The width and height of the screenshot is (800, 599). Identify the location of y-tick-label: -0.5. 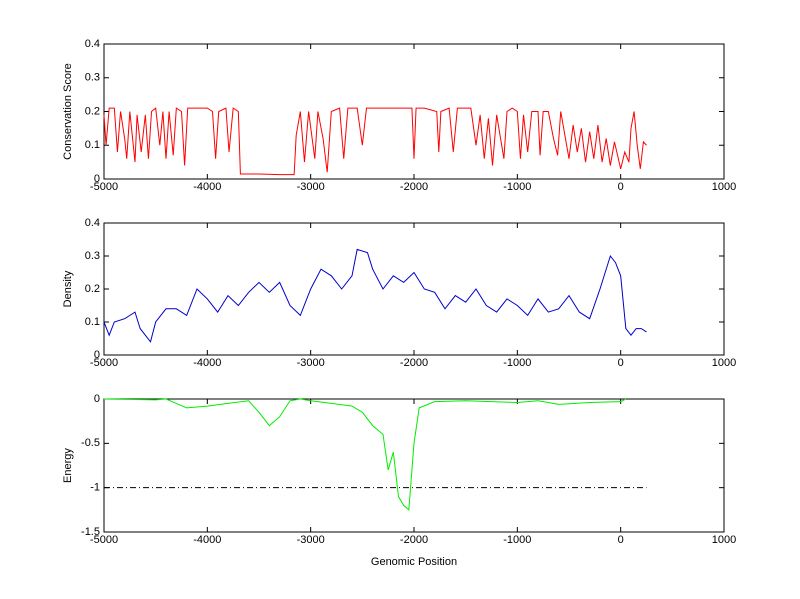
(90, 443).